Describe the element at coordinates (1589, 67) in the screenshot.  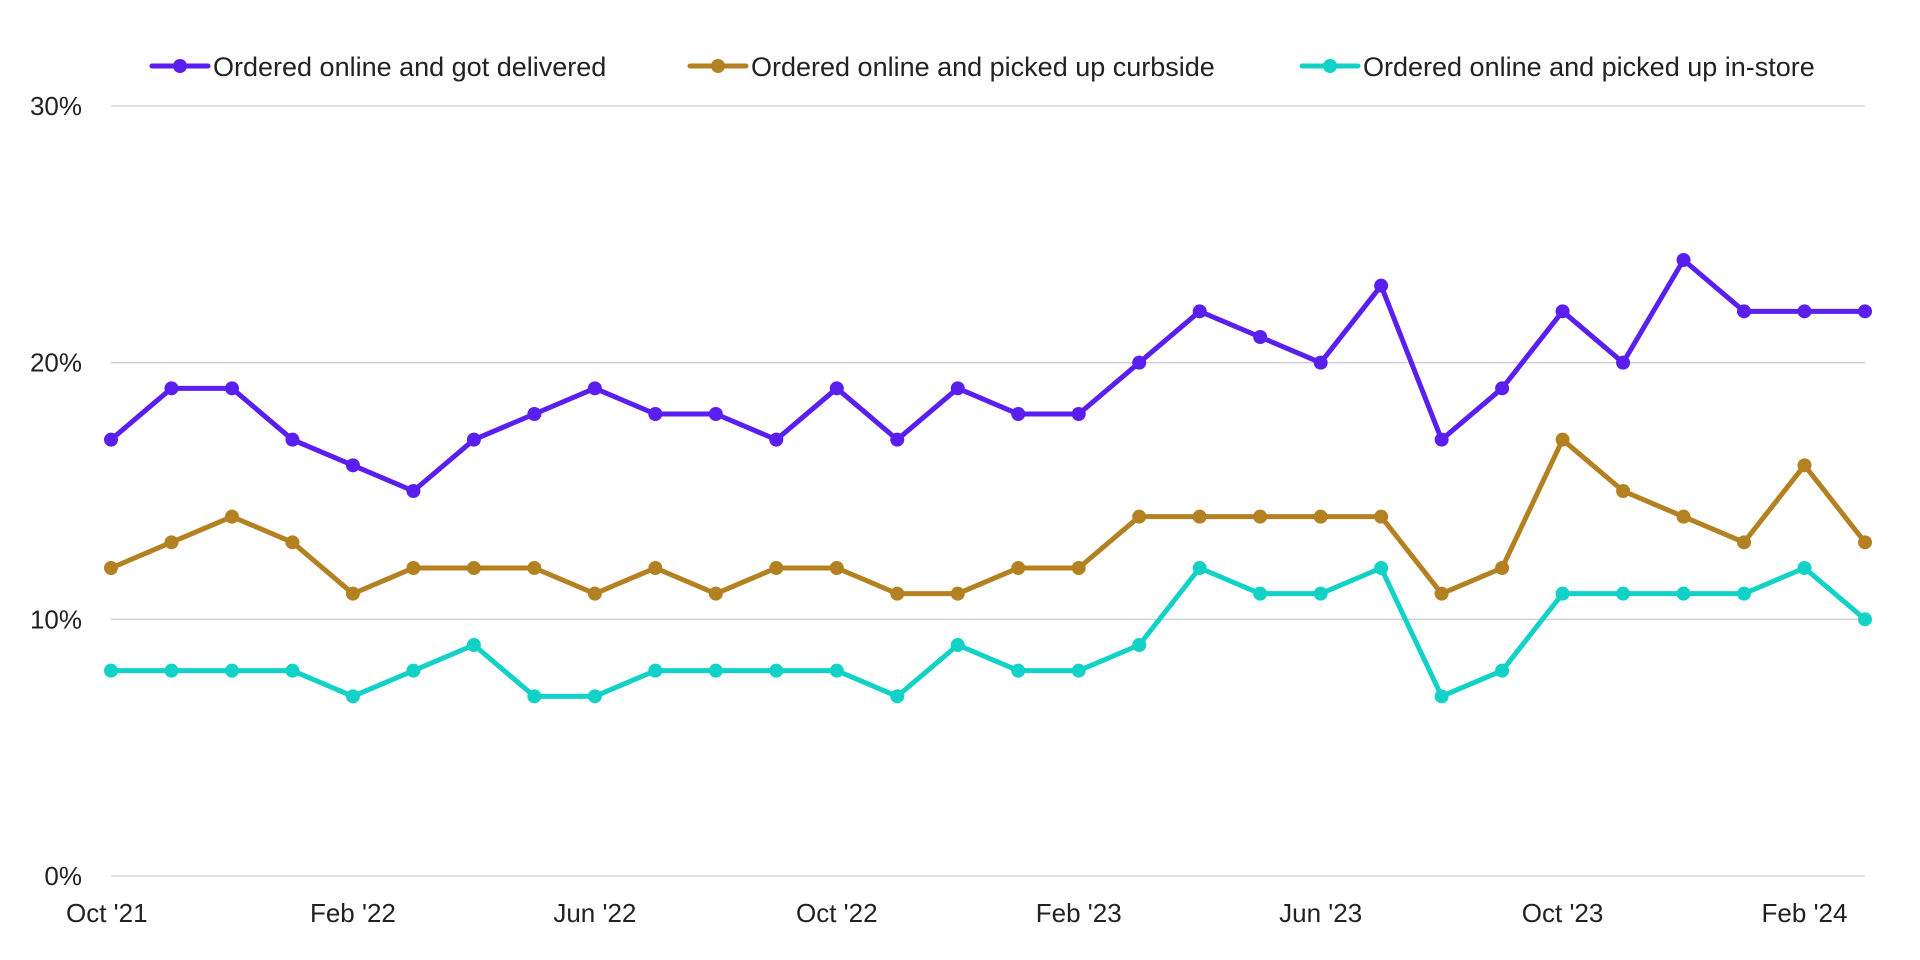
I see `legend-label: Ordered online and picked up in-store` at that location.